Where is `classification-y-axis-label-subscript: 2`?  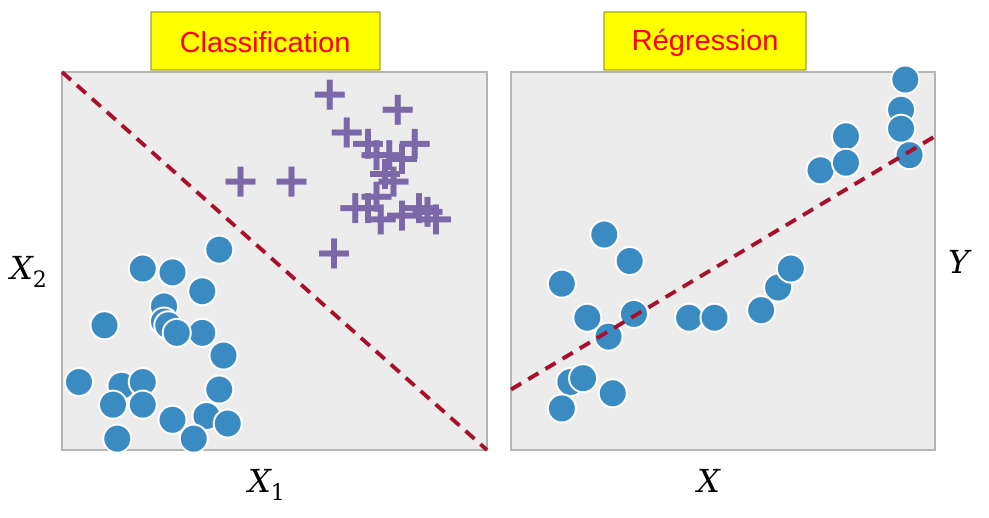
classification-y-axis-label-subscript: 2 is located at coordinates (40, 280).